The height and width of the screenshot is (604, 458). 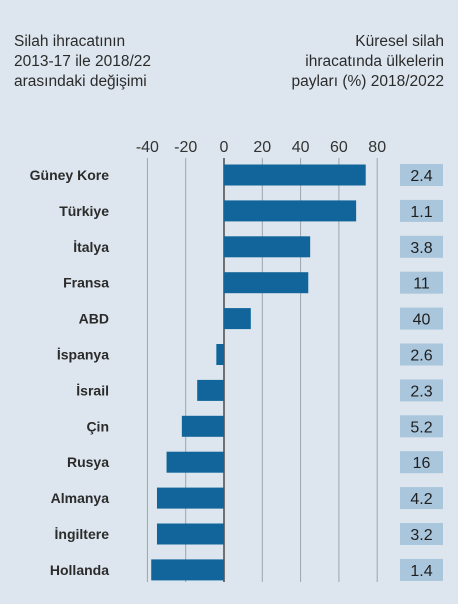 I want to click on share-value: 40, so click(x=422, y=320).